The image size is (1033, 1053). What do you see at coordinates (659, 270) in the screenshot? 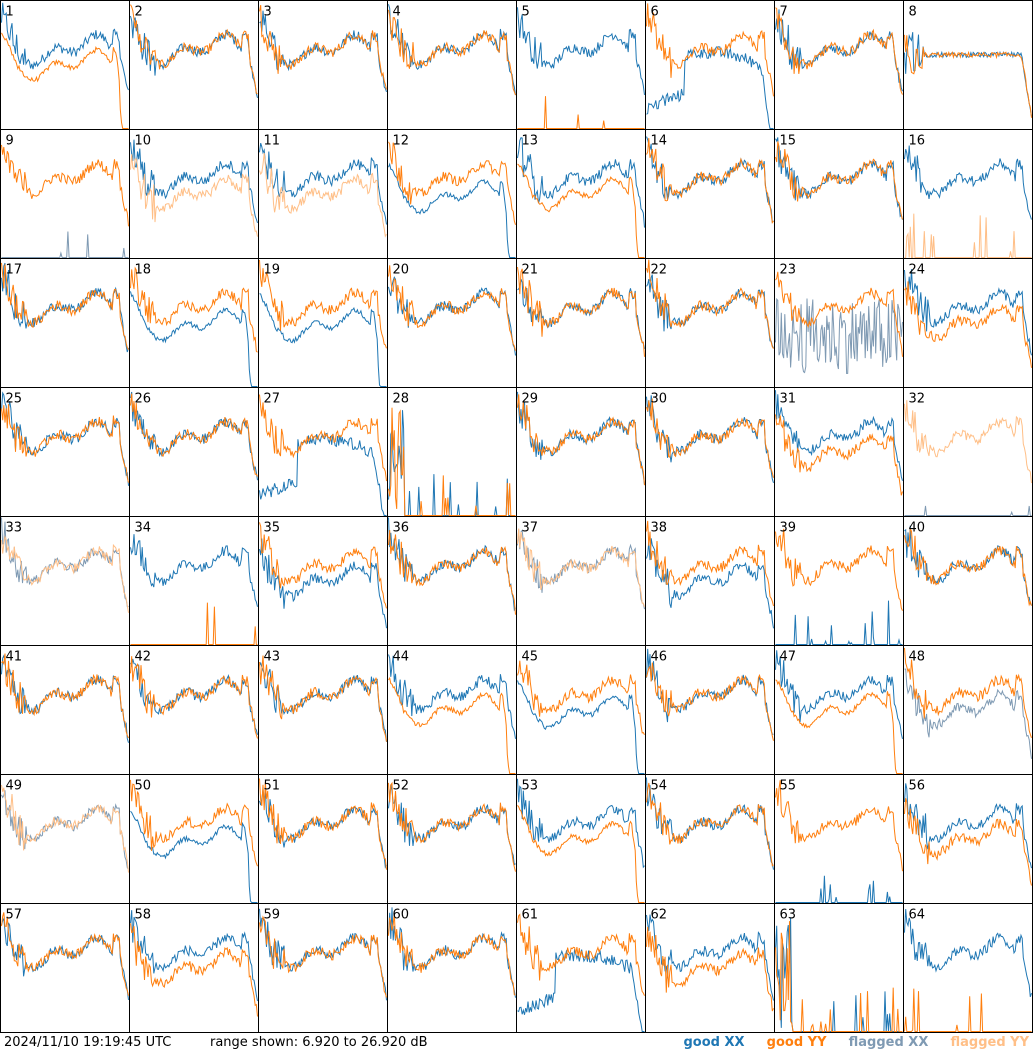
I see `panel-label: 22` at bounding box center [659, 270].